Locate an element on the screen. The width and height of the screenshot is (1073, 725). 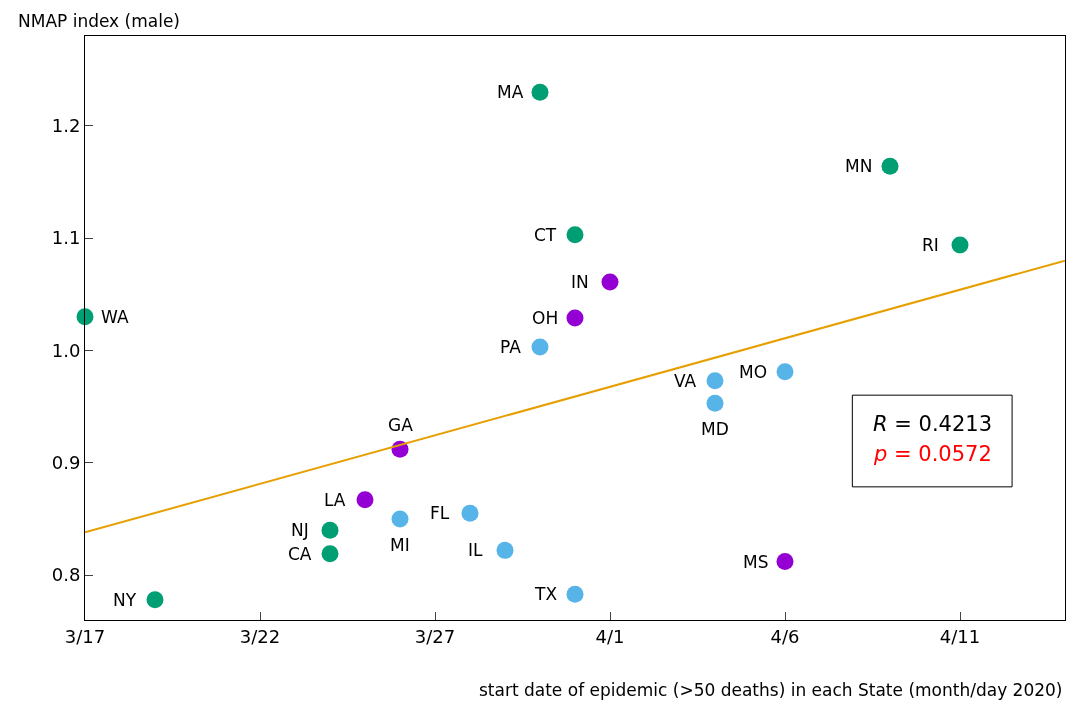
y-tick-label: 0.9 is located at coordinates (66, 463).